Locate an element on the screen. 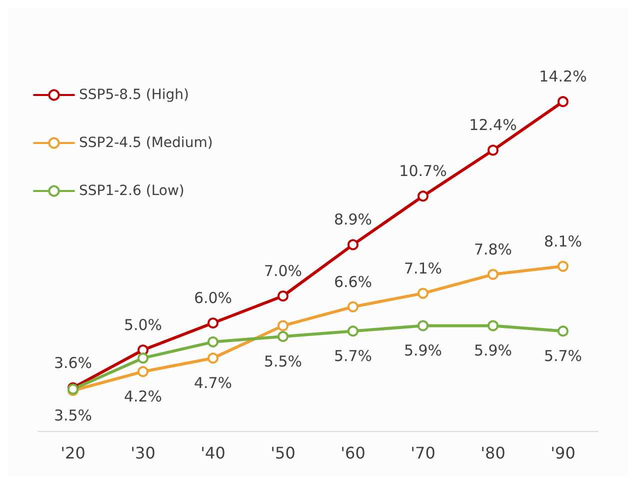 The image size is (636, 484). data-label: 14.2% is located at coordinates (563, 77).